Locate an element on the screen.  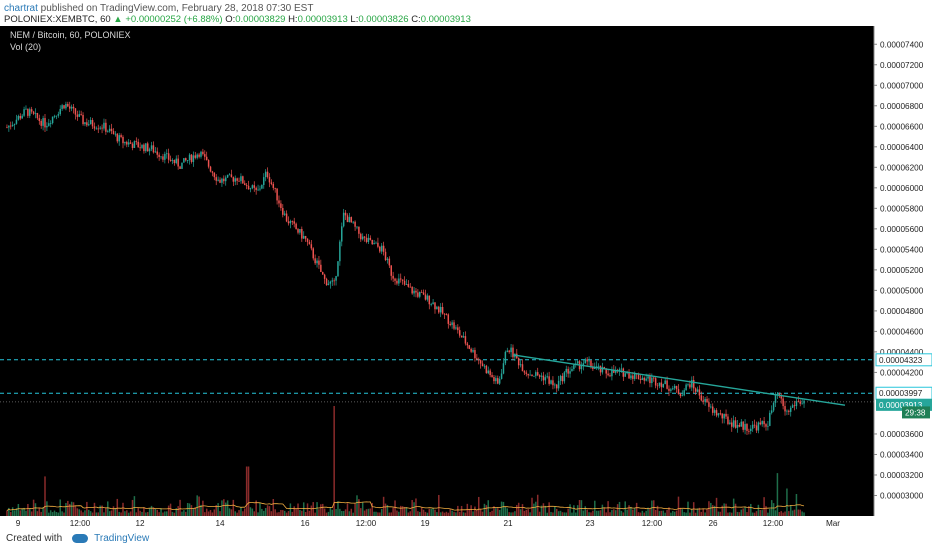
price-axis is located at coordinates (903, 277).